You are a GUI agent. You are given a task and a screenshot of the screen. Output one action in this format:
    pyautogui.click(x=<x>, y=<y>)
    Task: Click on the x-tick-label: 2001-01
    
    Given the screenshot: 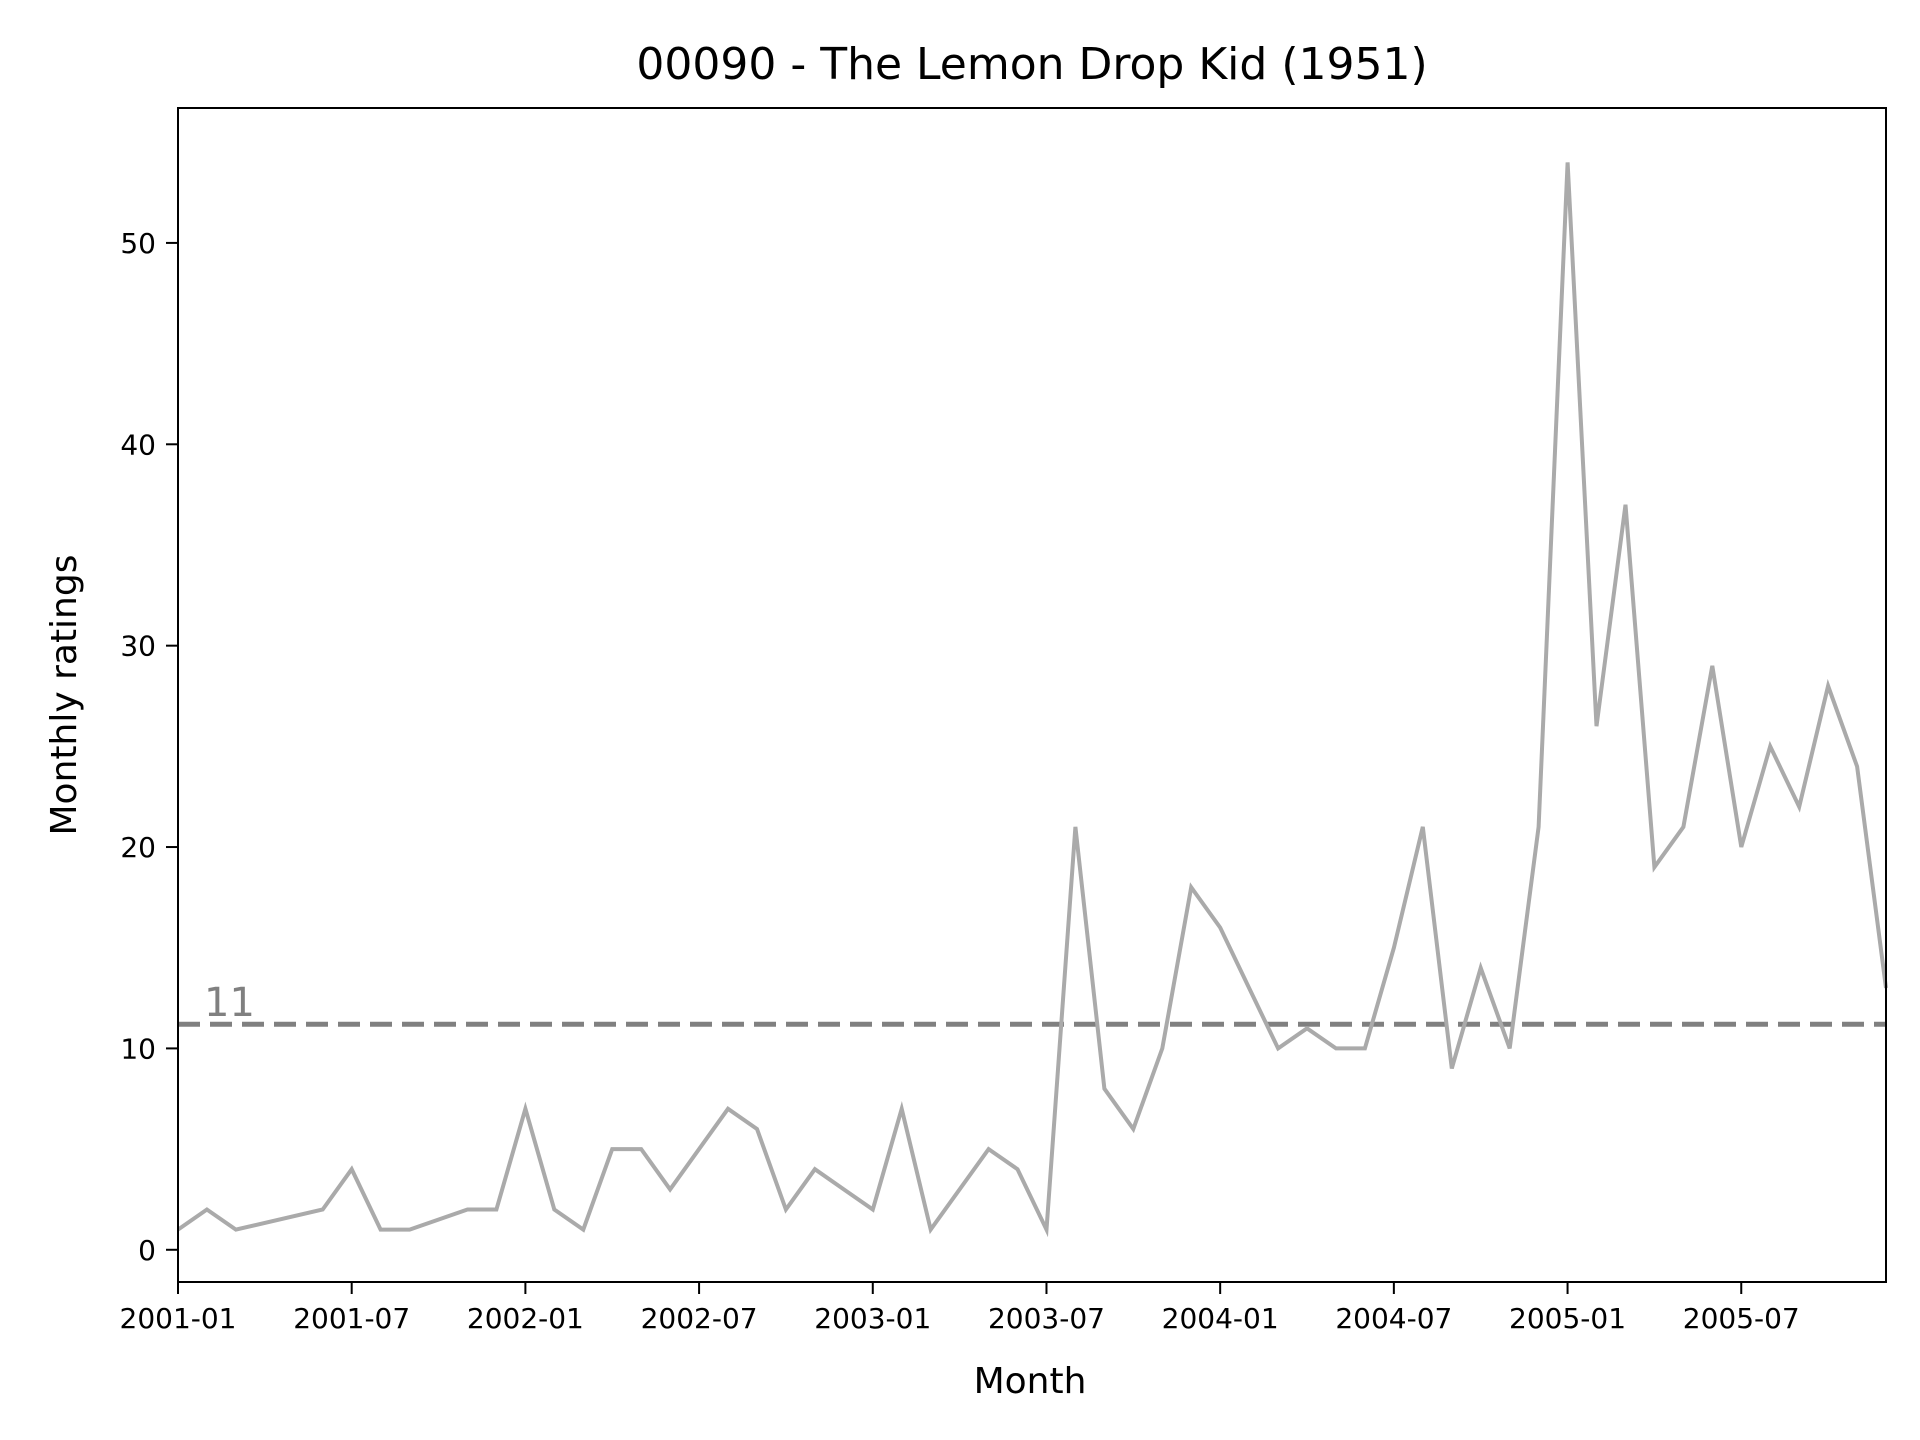 What is the action you would take?
    pyautogui.click(x=178, y=1318)
    